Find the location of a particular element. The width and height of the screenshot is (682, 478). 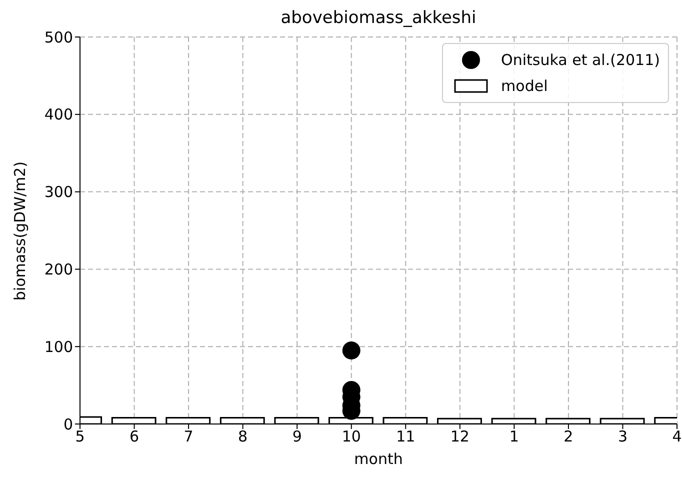

x-axis-title: month is located at coordinates (378, 459).